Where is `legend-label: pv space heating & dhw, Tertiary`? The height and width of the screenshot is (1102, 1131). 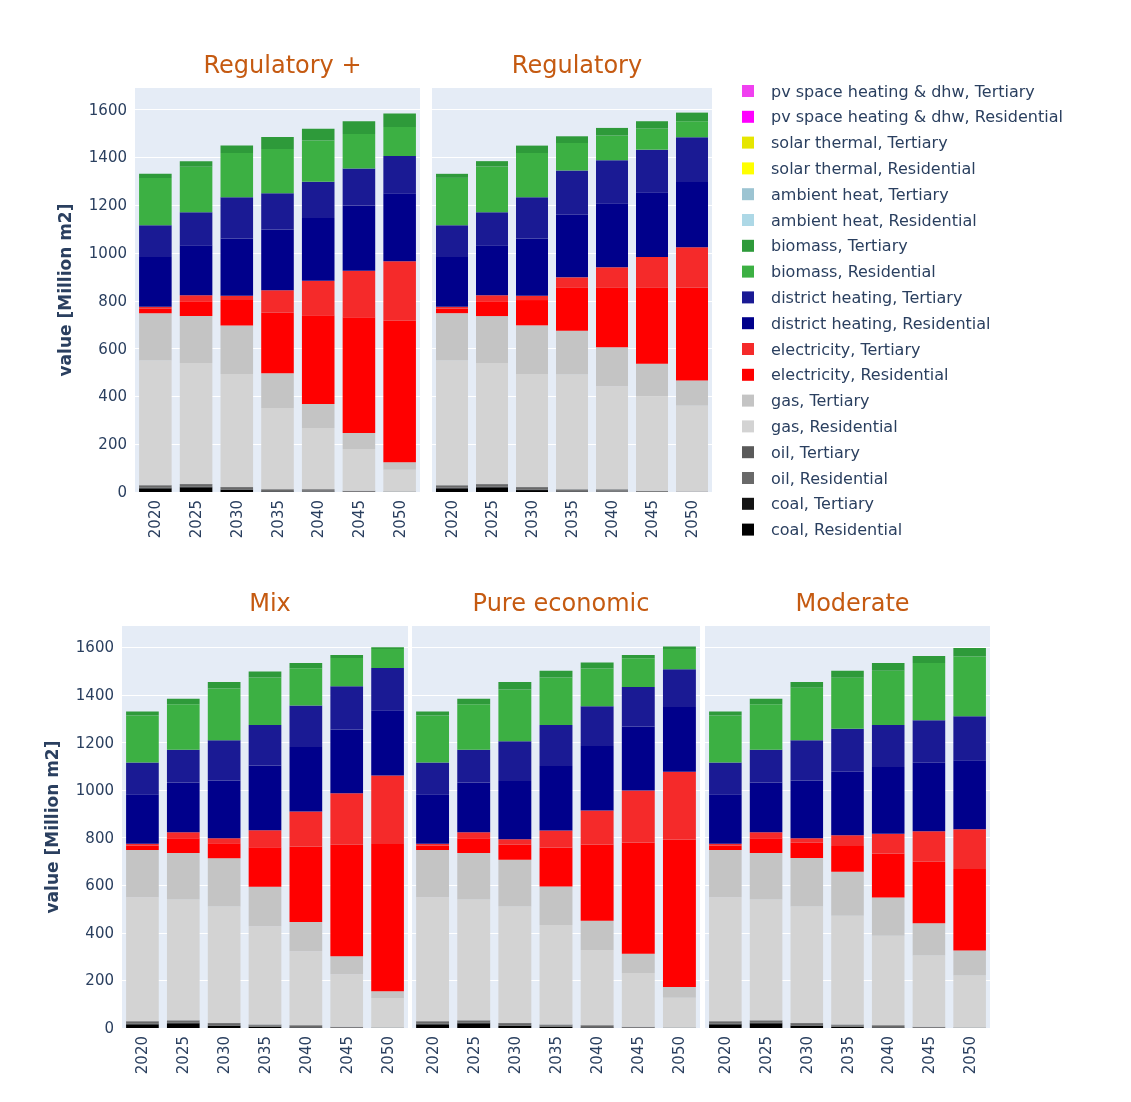
legend-label: pv space heating & dhw, Tertiary is located at coordinates (903, 91).